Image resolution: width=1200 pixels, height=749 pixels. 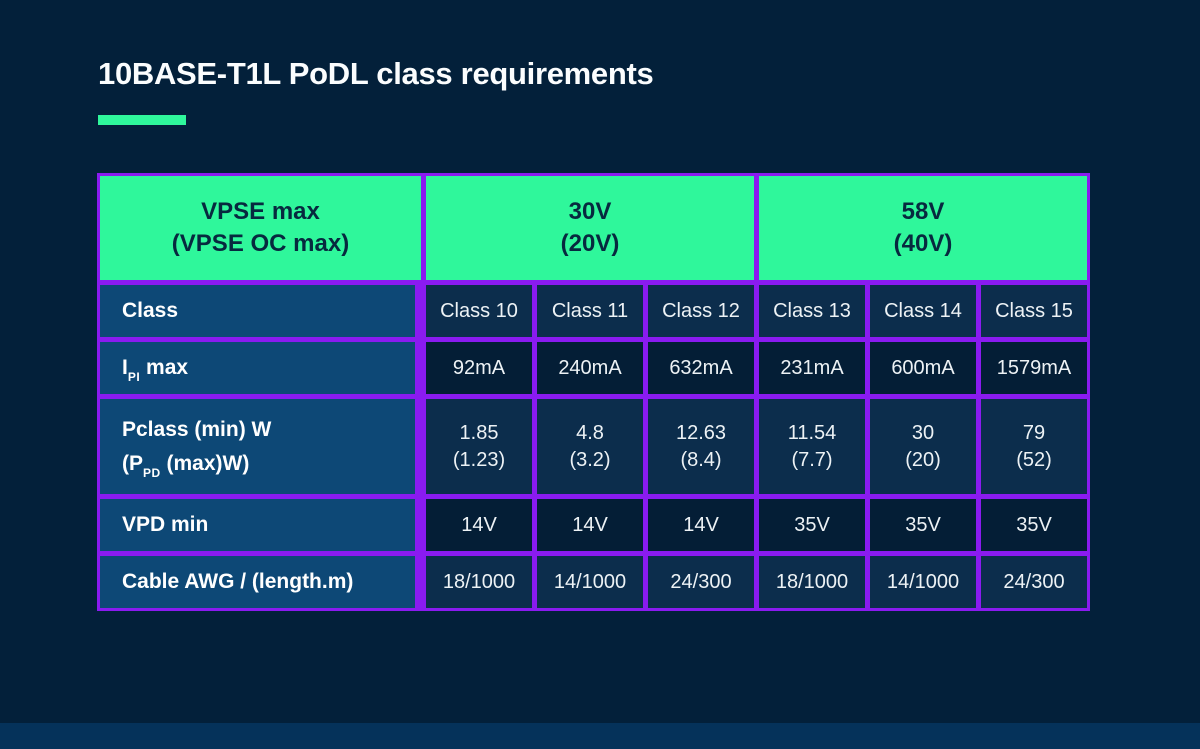 I want to click on header-vpse-line1: VPSE max, so click(x=260, y=211).